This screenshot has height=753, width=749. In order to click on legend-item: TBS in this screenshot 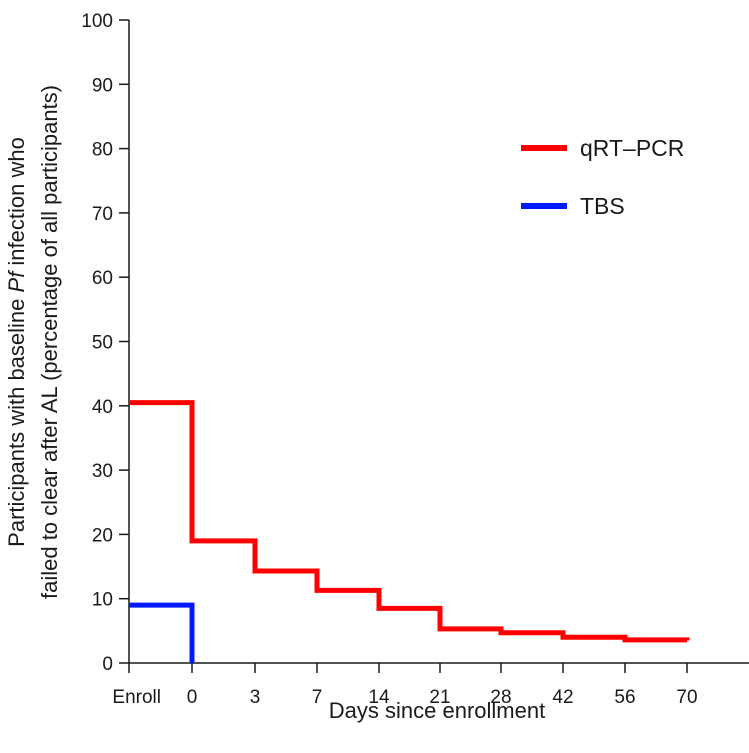, I will do `click(573, 206)`.